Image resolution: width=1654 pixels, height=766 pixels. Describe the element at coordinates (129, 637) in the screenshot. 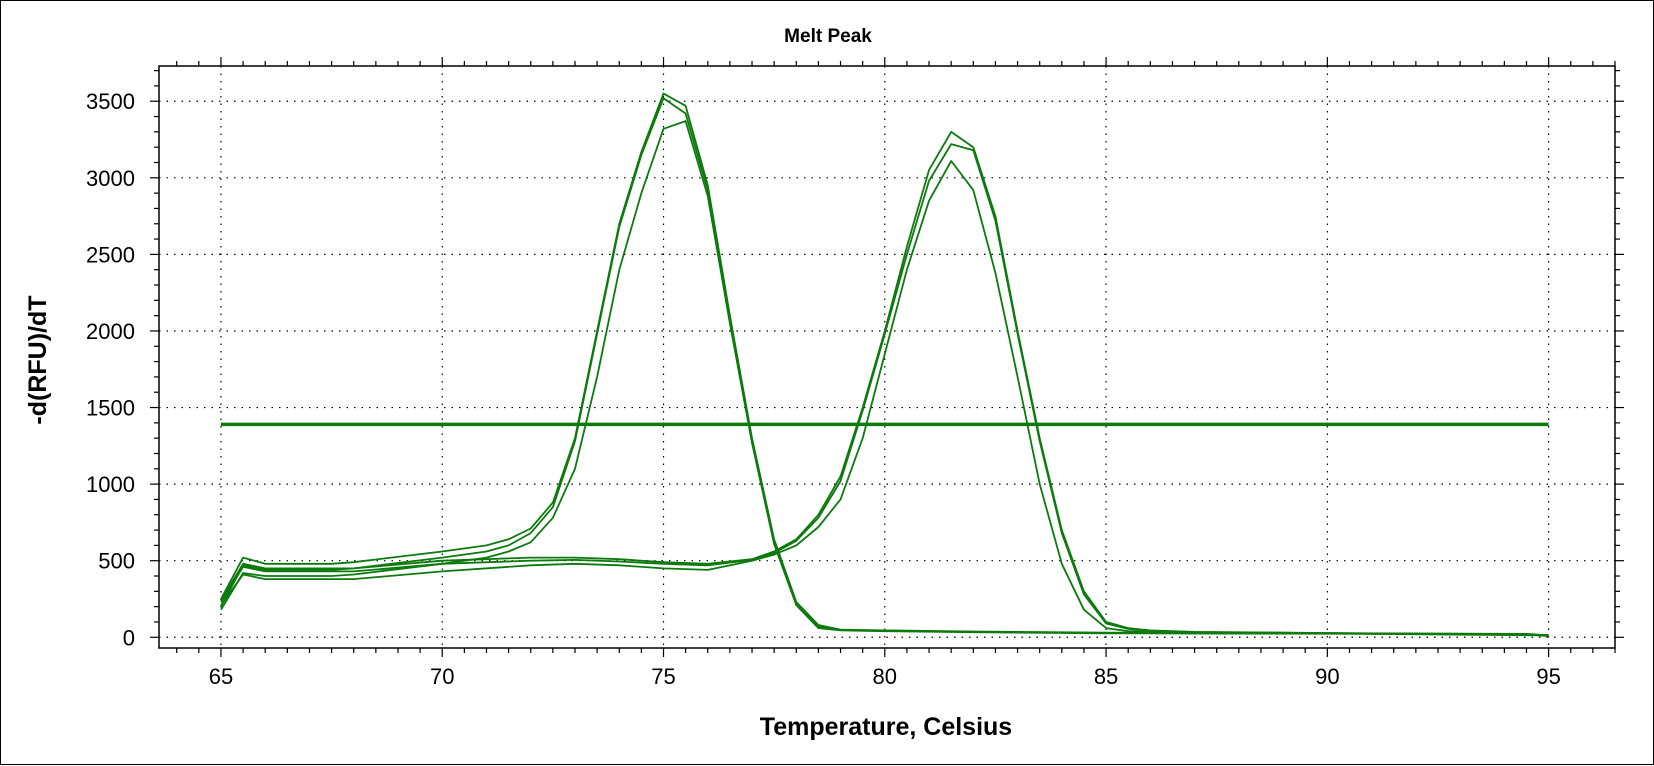

I see `y-tick-label-0: 0` at that location.